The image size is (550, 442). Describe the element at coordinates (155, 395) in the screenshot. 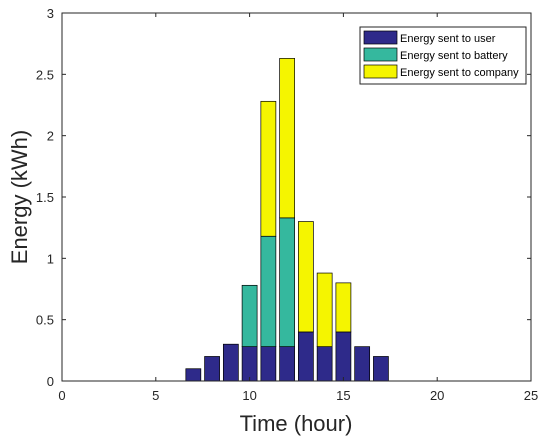

I see `x-tick-label: 5` at that location.